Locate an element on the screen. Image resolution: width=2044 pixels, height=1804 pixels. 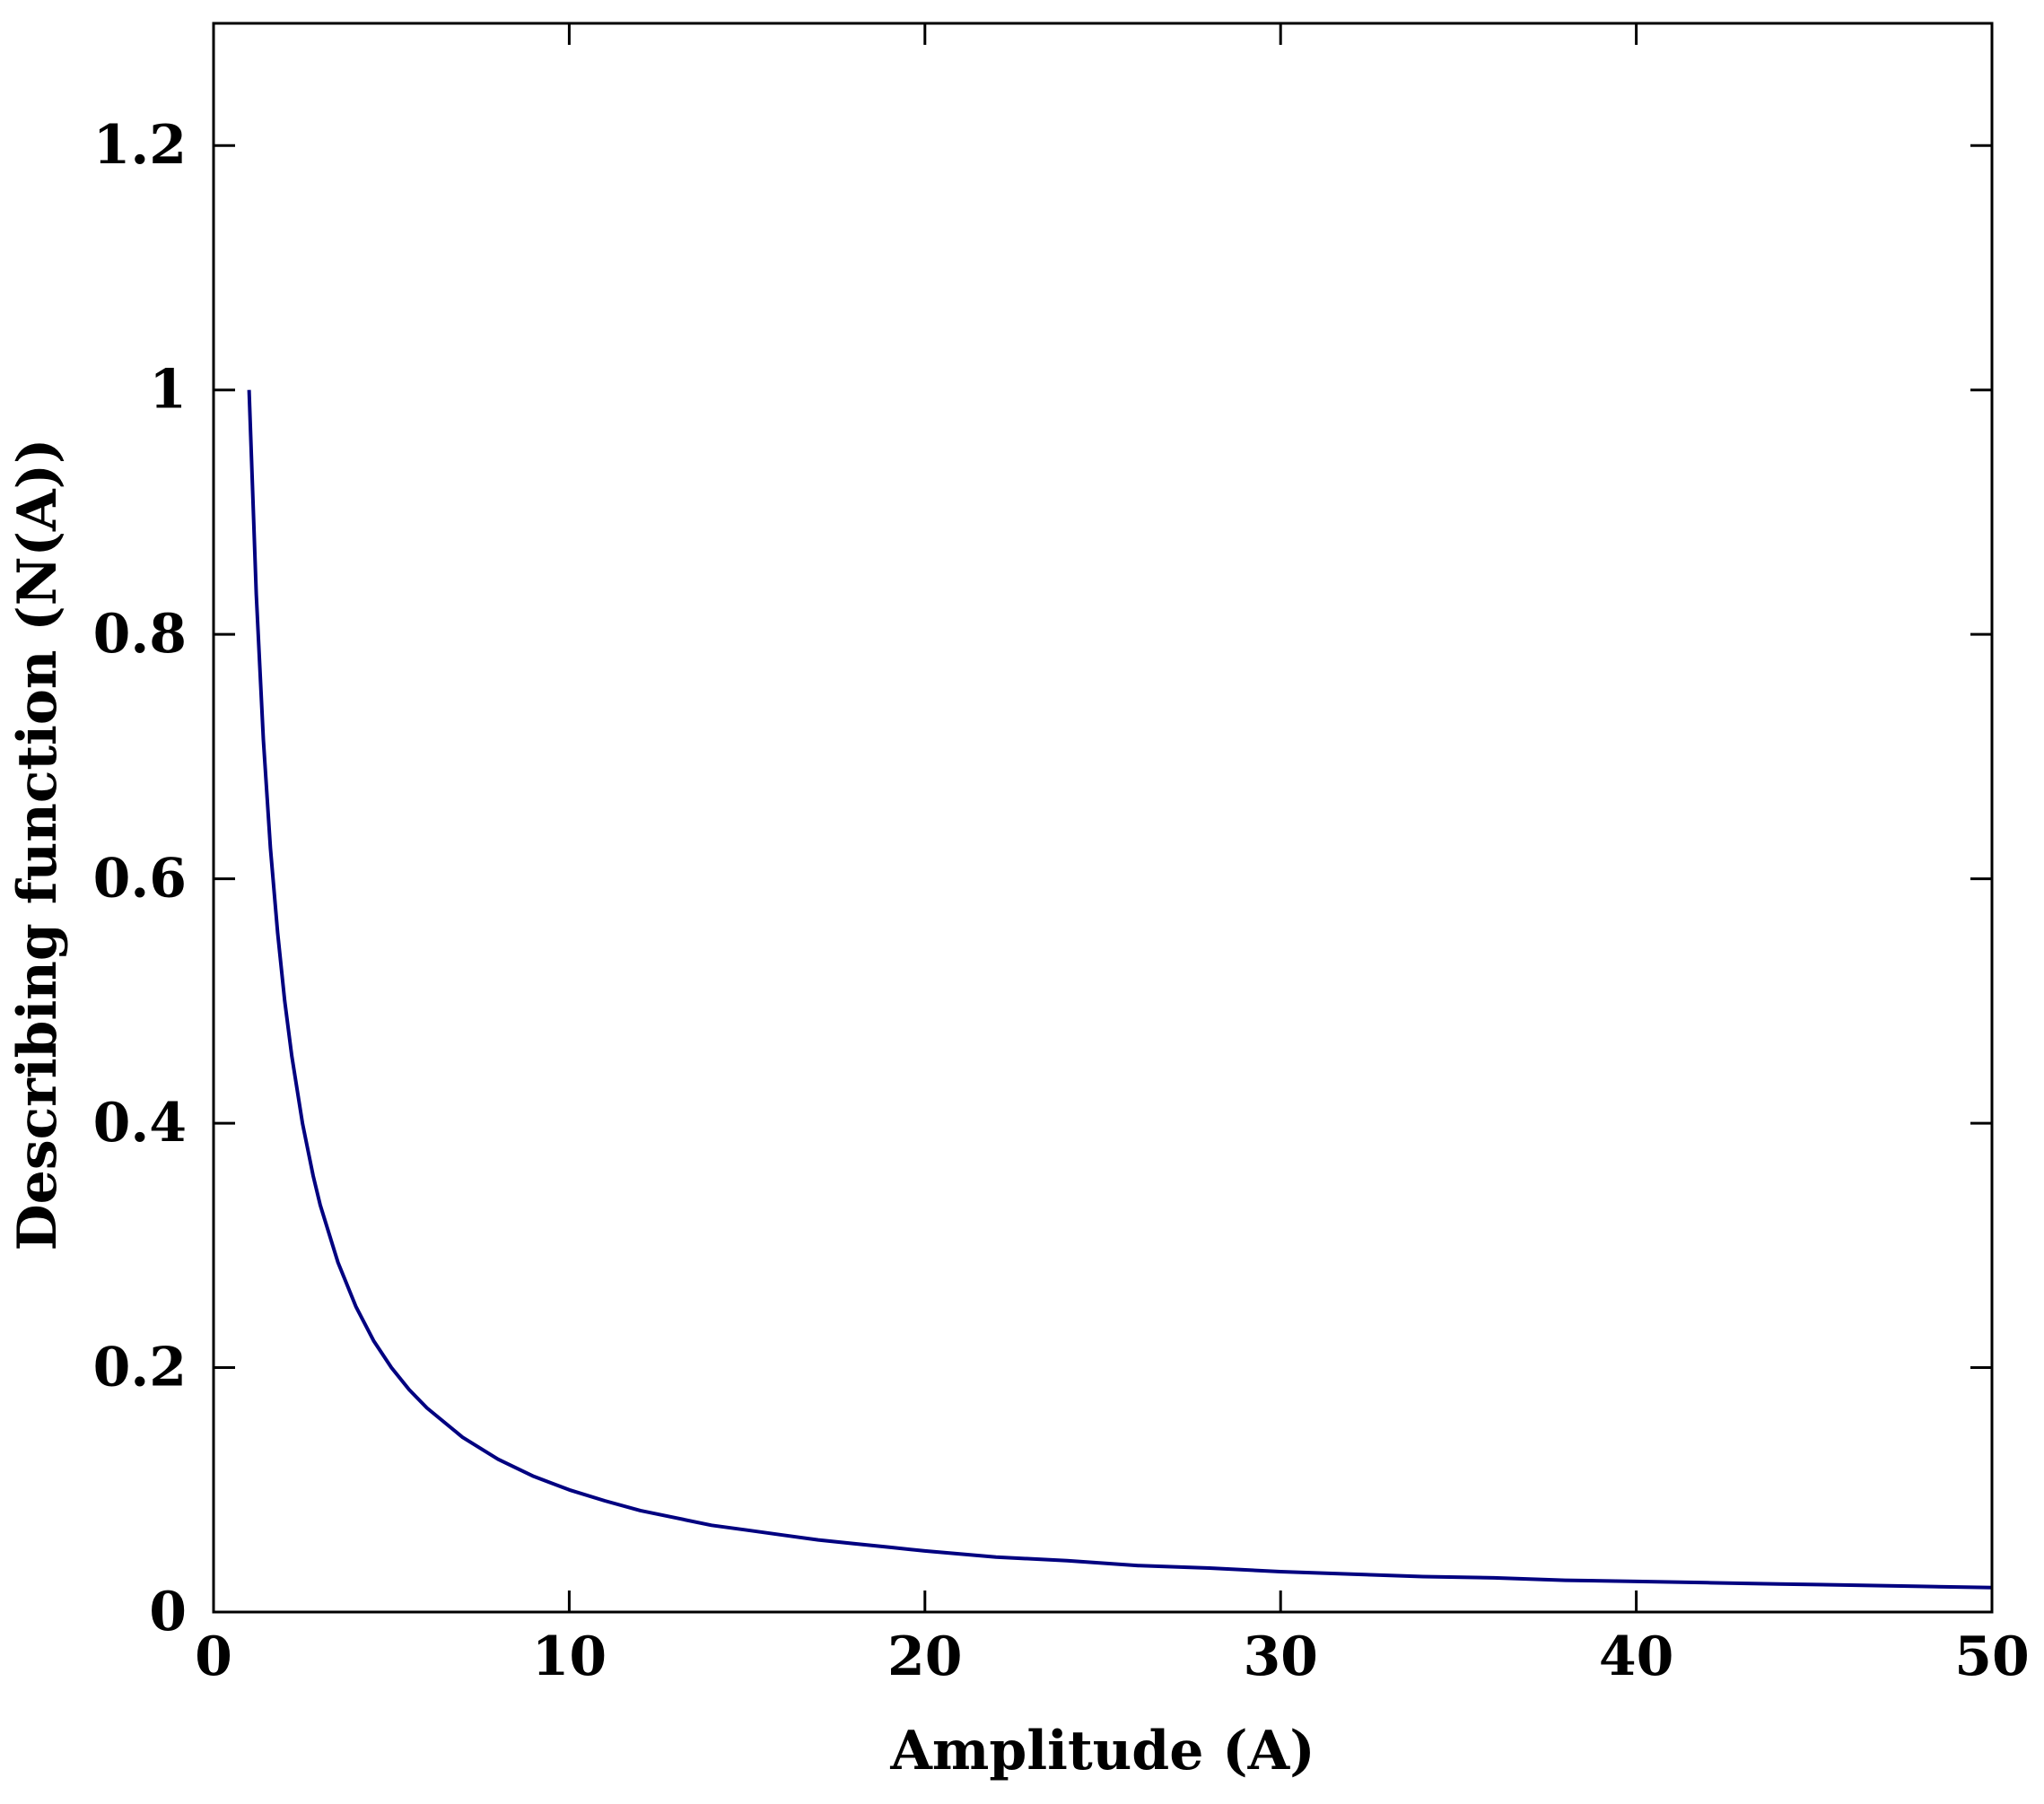
y-tick-label: 0.6 is located at coordinates (140, 879).